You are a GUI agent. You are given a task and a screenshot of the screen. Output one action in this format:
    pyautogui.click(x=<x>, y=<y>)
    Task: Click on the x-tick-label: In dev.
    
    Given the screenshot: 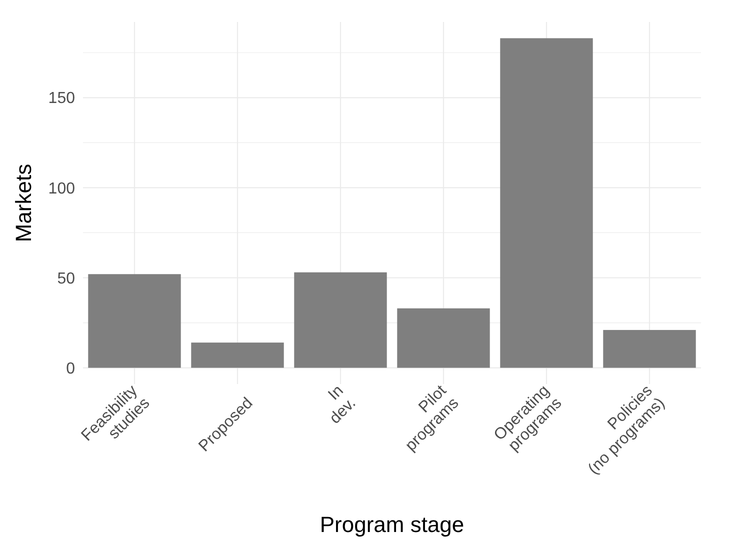 What is the action you would take?
    pyautogui.click(x=342, y=405)
    